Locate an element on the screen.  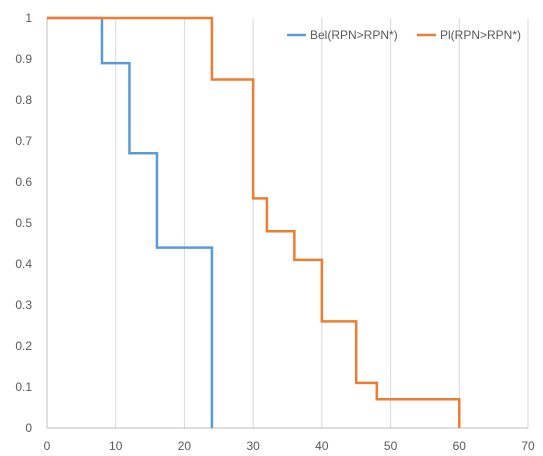
x-tick-label: 60 is located at coordinates (460, 446).